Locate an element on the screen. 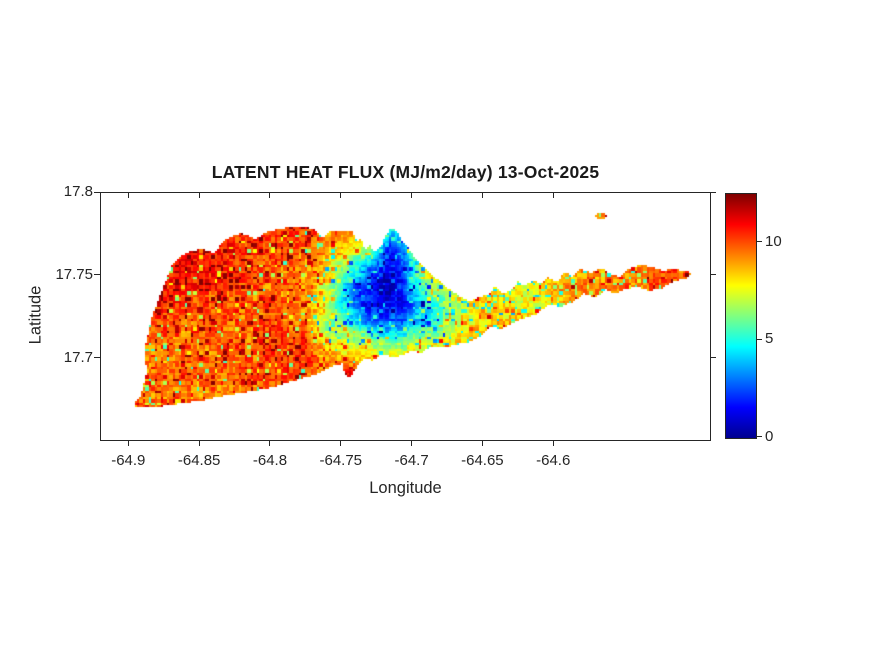 The image size is (875, 656). colorbar is located at coordinates (741, 316).